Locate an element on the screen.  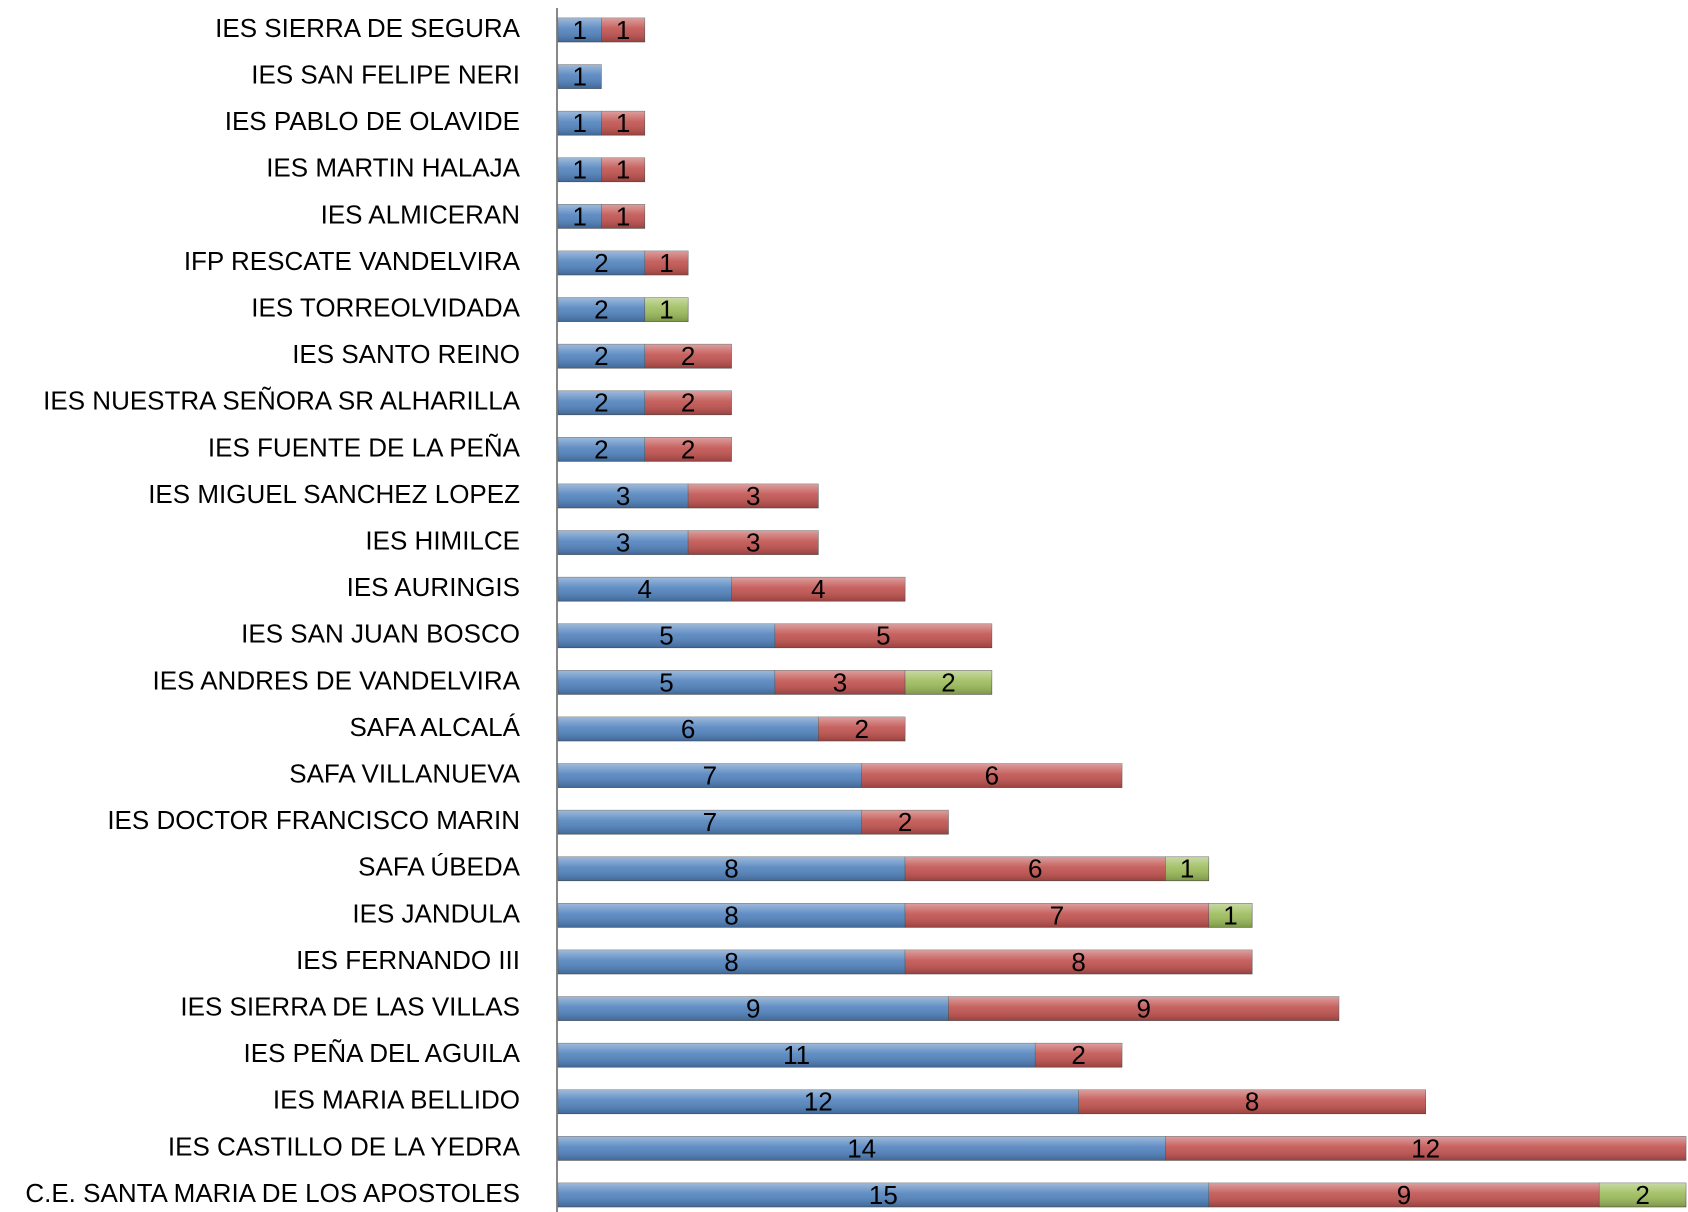
category-label: IES ALMICERAN is located at coordinates (420, 214).